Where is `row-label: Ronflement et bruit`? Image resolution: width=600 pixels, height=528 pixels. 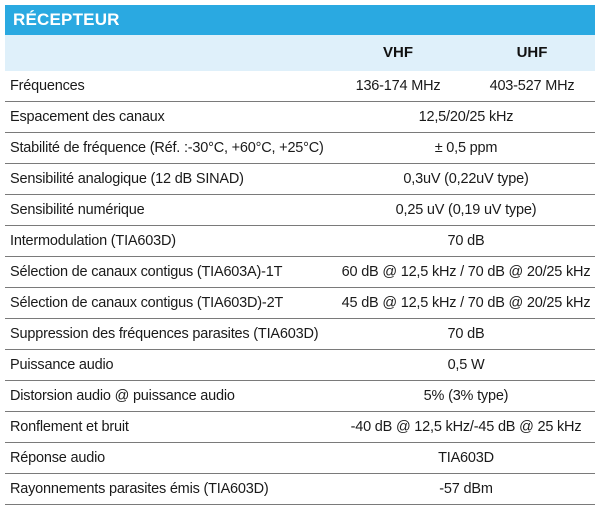 row-label: Ronflement et bruit is located at coordinates (69, 427).